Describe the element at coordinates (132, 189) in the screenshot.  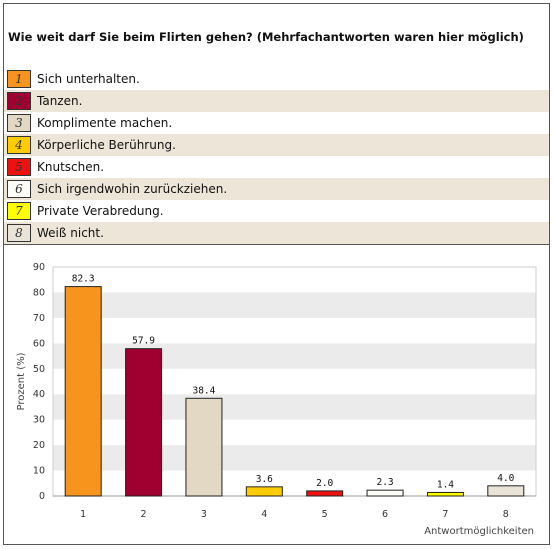
I see `legend-label: Sich irgendwohin zurückziehen.` at that location.